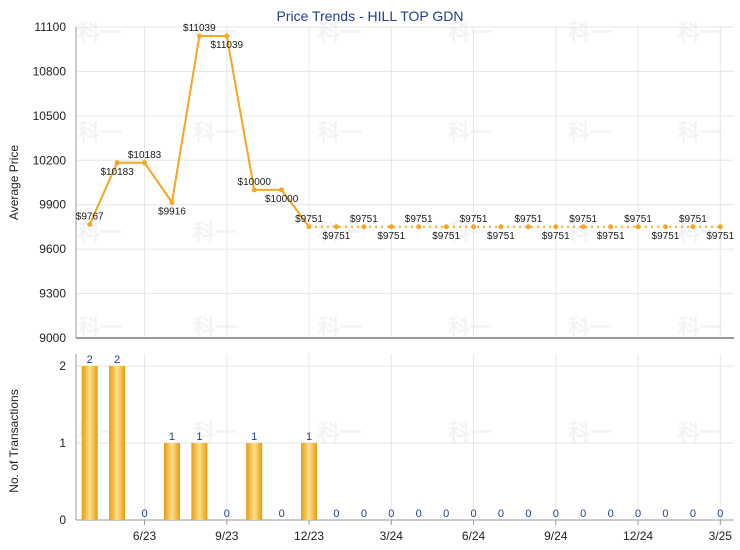 The height and width of the screenshot is (550, 740). I want to click on price-data-label: $9916, so click(172, 211).